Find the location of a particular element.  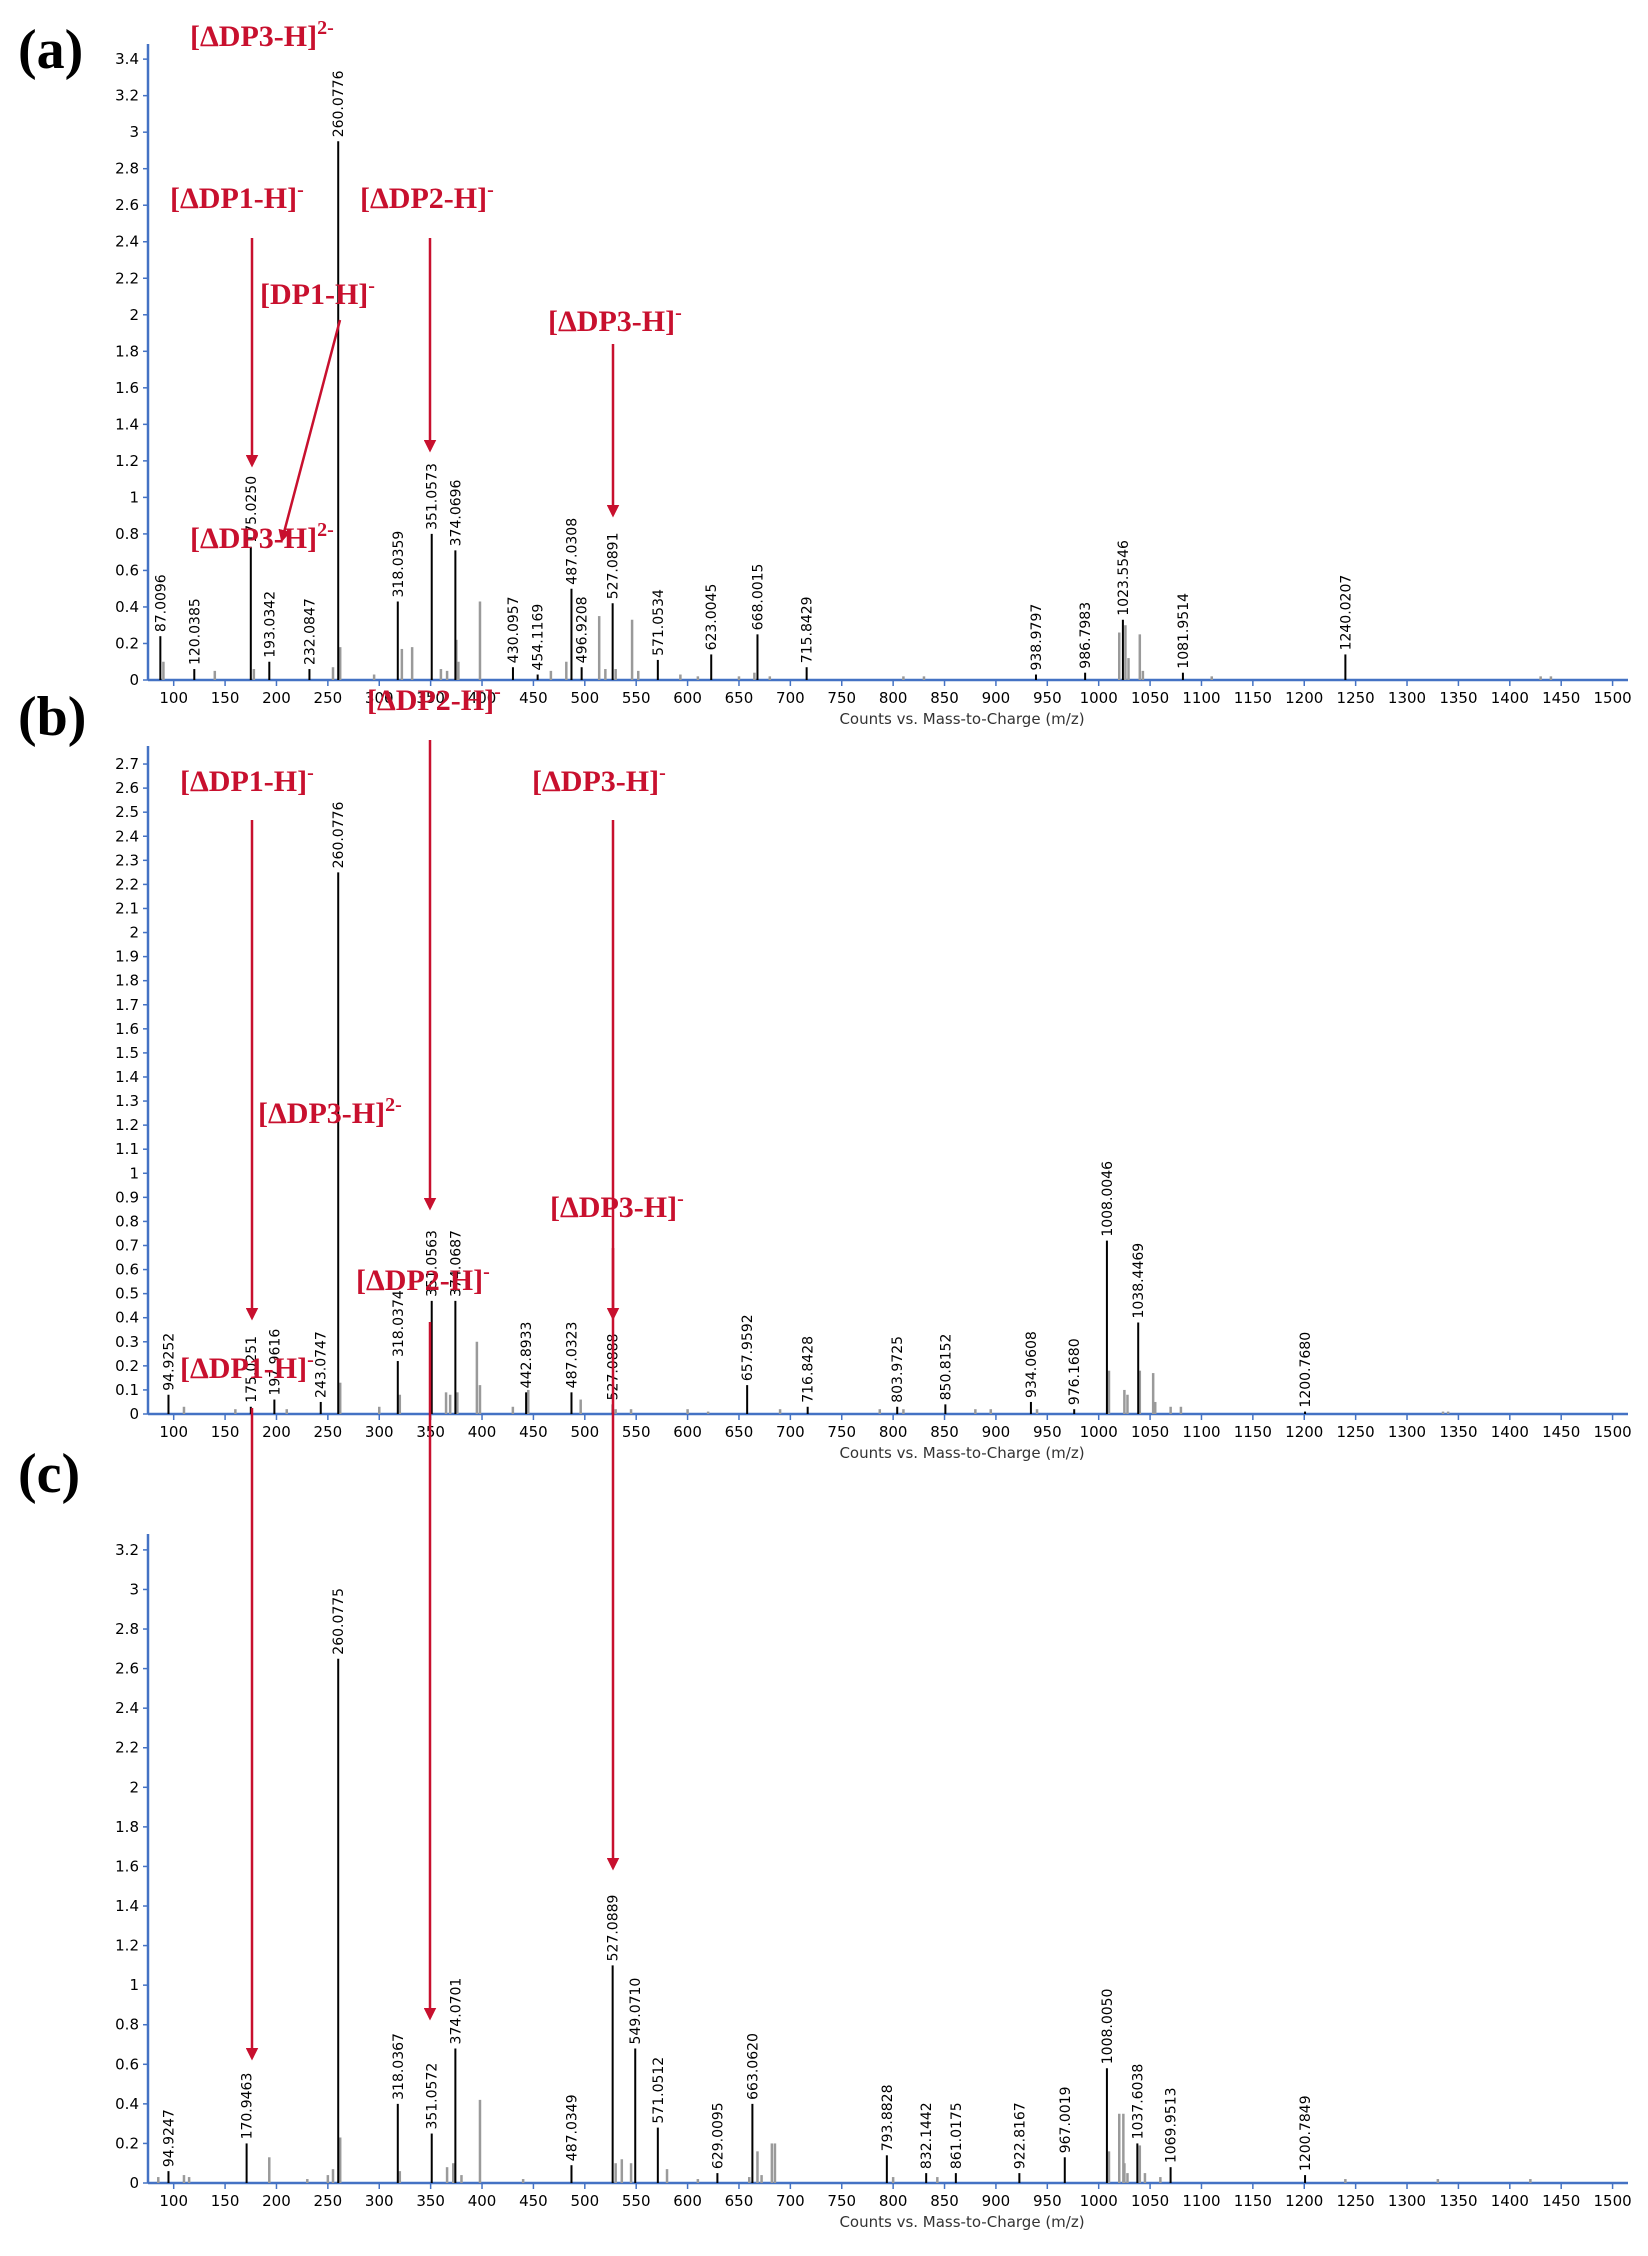

panel-letter: (c) is located at coordinates (49, 1474).